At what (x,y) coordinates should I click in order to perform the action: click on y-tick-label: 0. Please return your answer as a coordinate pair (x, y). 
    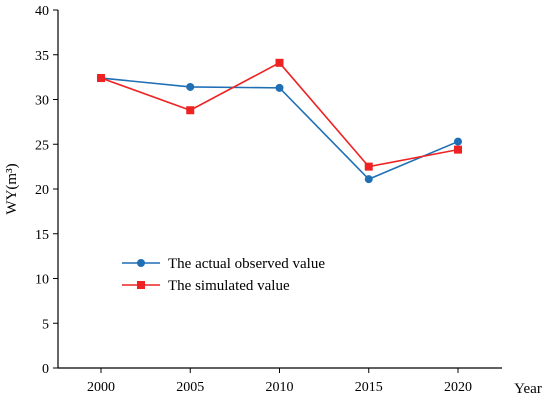
    Looking at the image, I should click on (45, 369).